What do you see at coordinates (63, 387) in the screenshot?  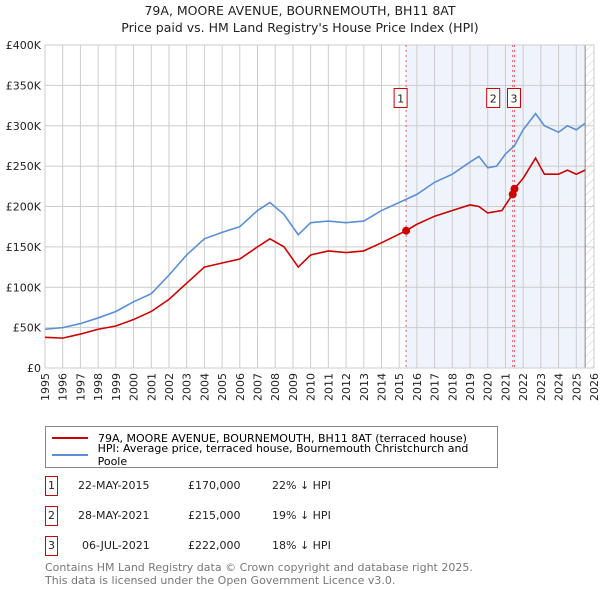 I see `x-tick-label: 1996` at bounding box center [63, 387].